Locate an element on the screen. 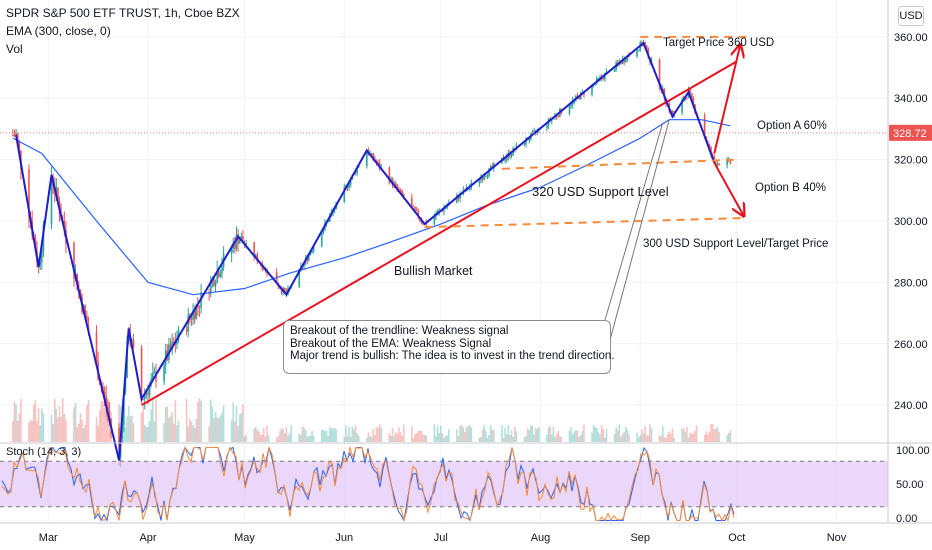 This screenshot has height=550, width=932. currency-button: USD is located at coordinates (911, 16).